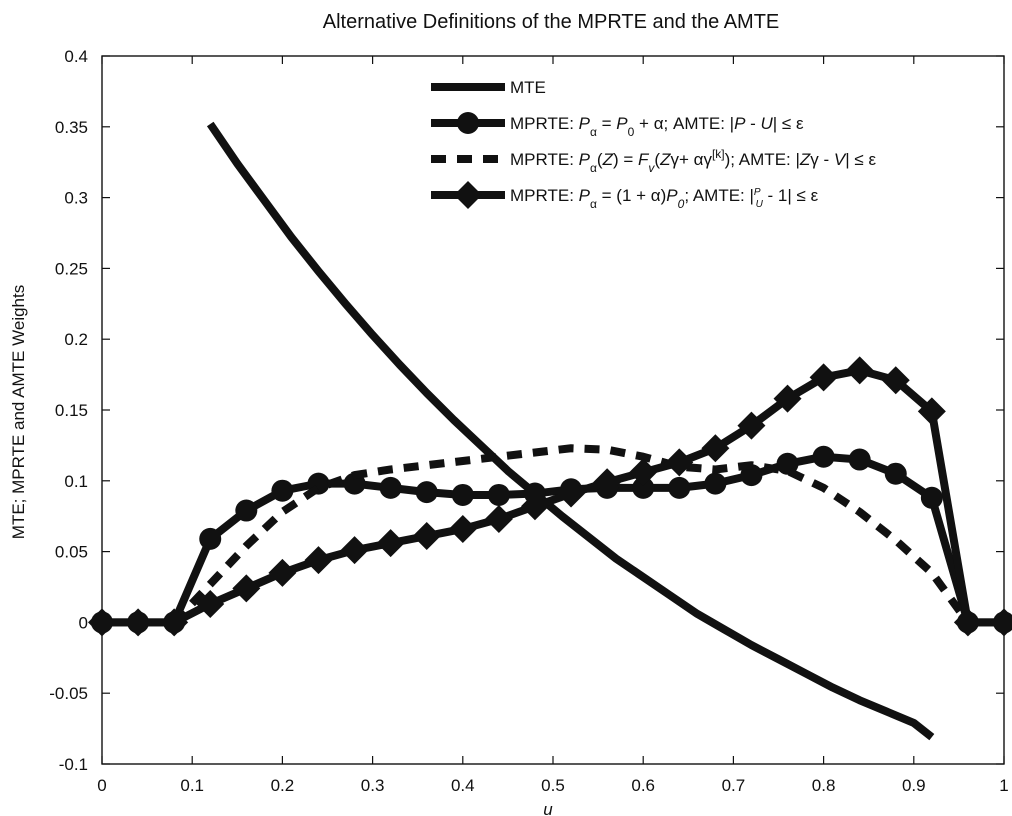  What do you see at coordinates (528, 87) in the screenshot?
I see `legend-segment: MTE` at bounding box center [528, 87].